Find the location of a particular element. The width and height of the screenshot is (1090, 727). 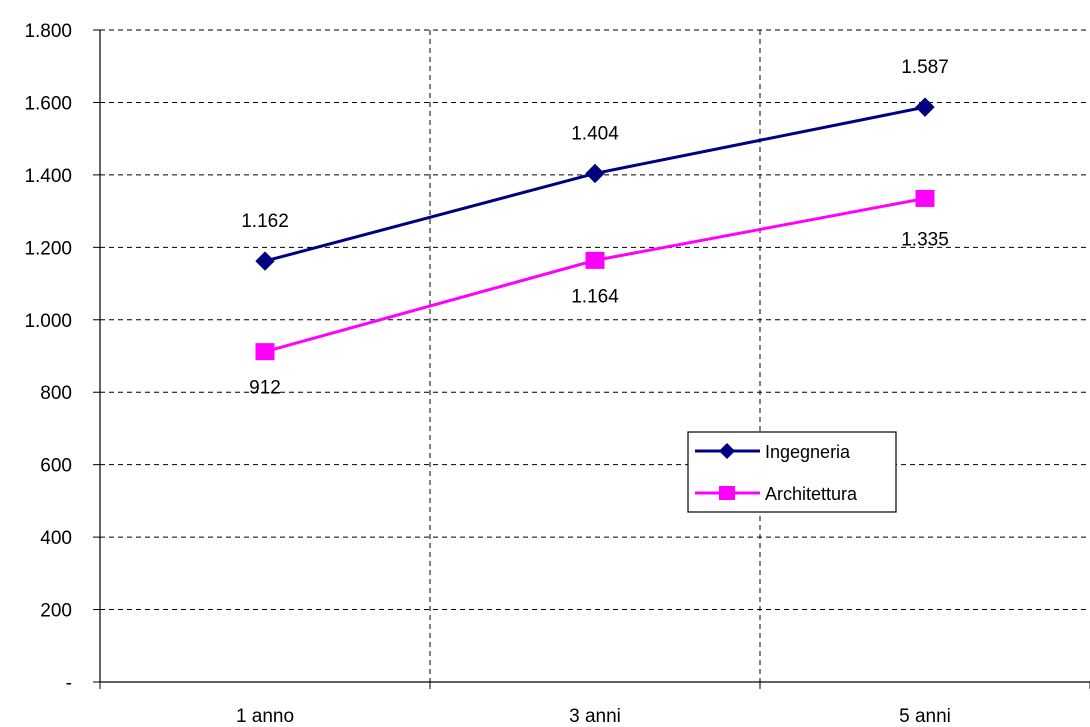

y-tick-label: 200 is located at coordinates (56, 611).